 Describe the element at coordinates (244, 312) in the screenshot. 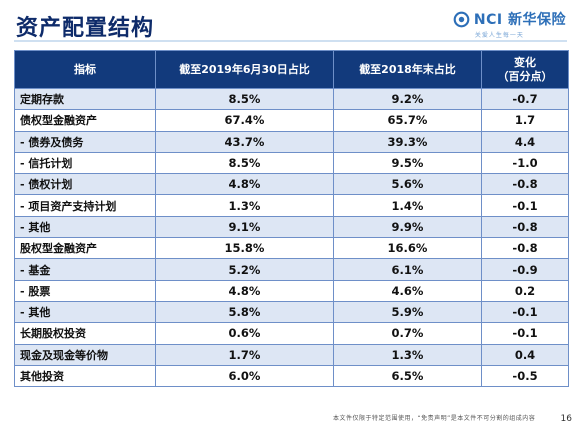

I see `table-cell: 5.8%` at that location.